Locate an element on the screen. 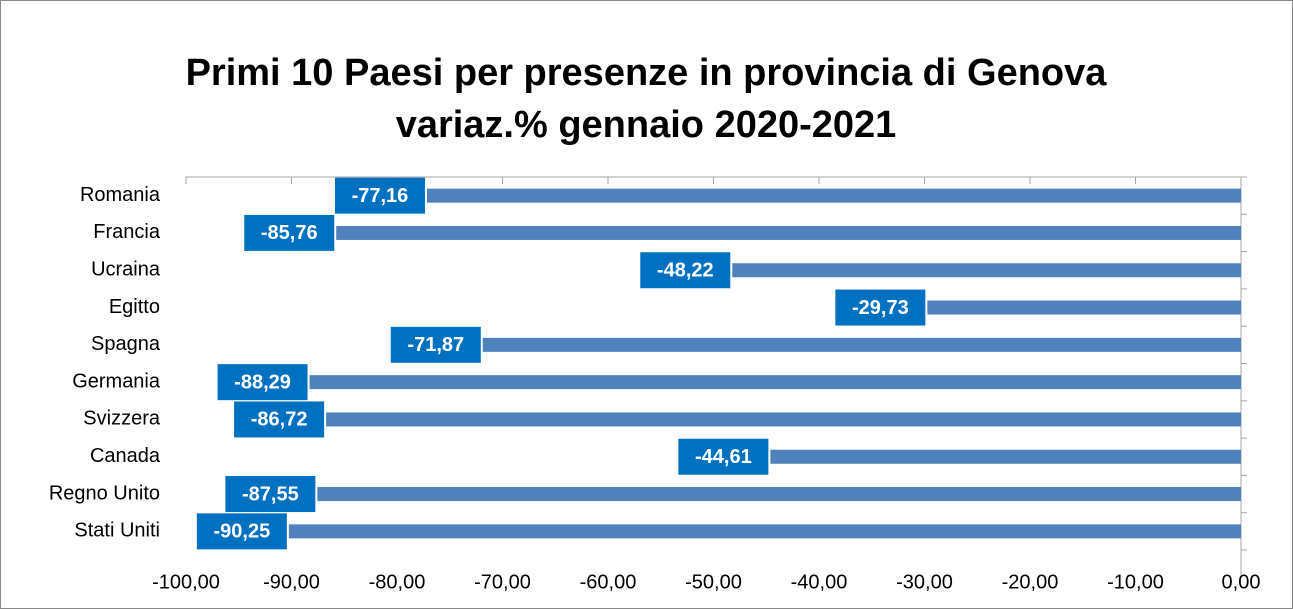 Image resolution: width=1293 pixels, height=609 pixels. data-label: -87,55 is located at coordinates (270, 494).